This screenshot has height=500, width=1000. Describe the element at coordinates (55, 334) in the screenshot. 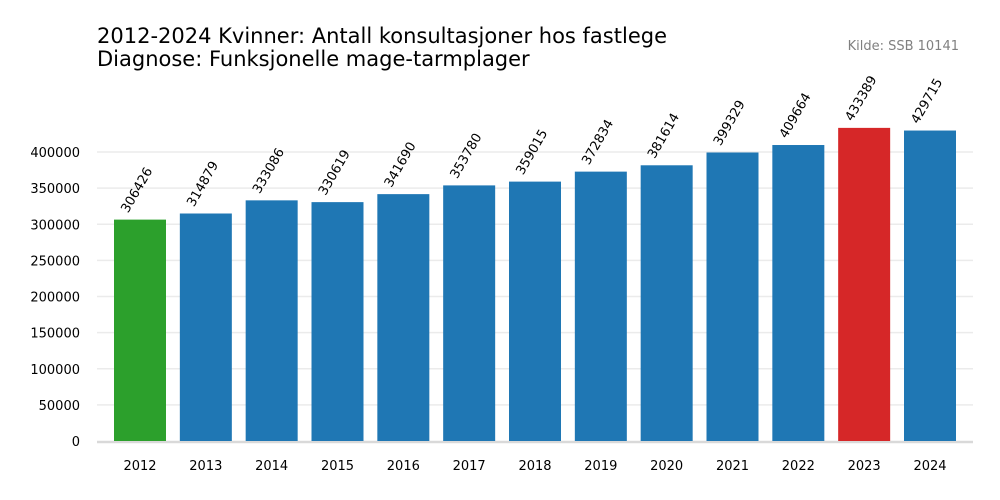

I see `y-tick-label: 150000` at that location.